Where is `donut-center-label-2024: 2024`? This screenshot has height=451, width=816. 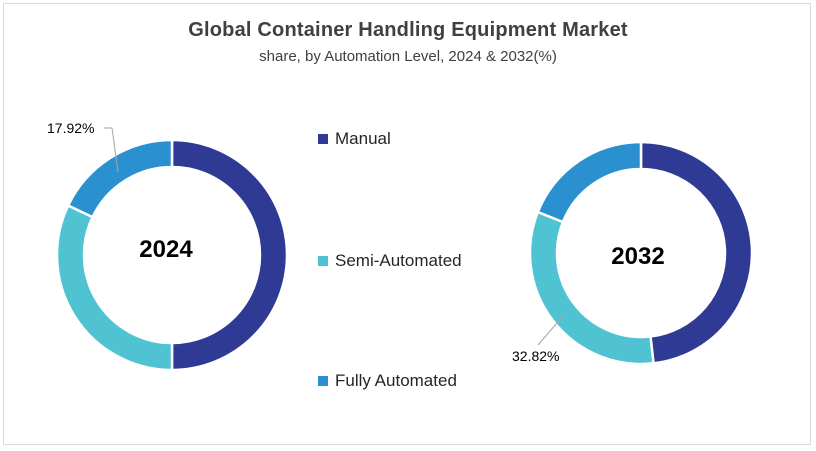 donut-center-label-2024: 2024 is located at coordinates (166, 249).